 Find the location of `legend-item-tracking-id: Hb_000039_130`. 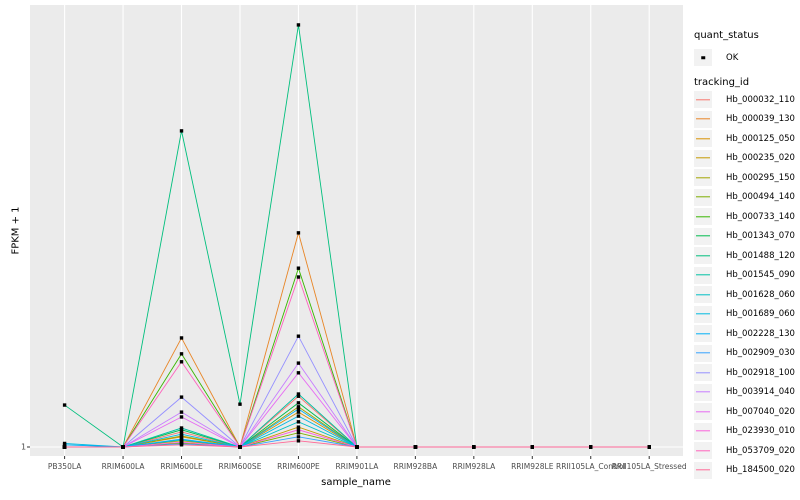

legend-item-tracking-id: Hb_000039_130 is located at coordinates (744, 119).